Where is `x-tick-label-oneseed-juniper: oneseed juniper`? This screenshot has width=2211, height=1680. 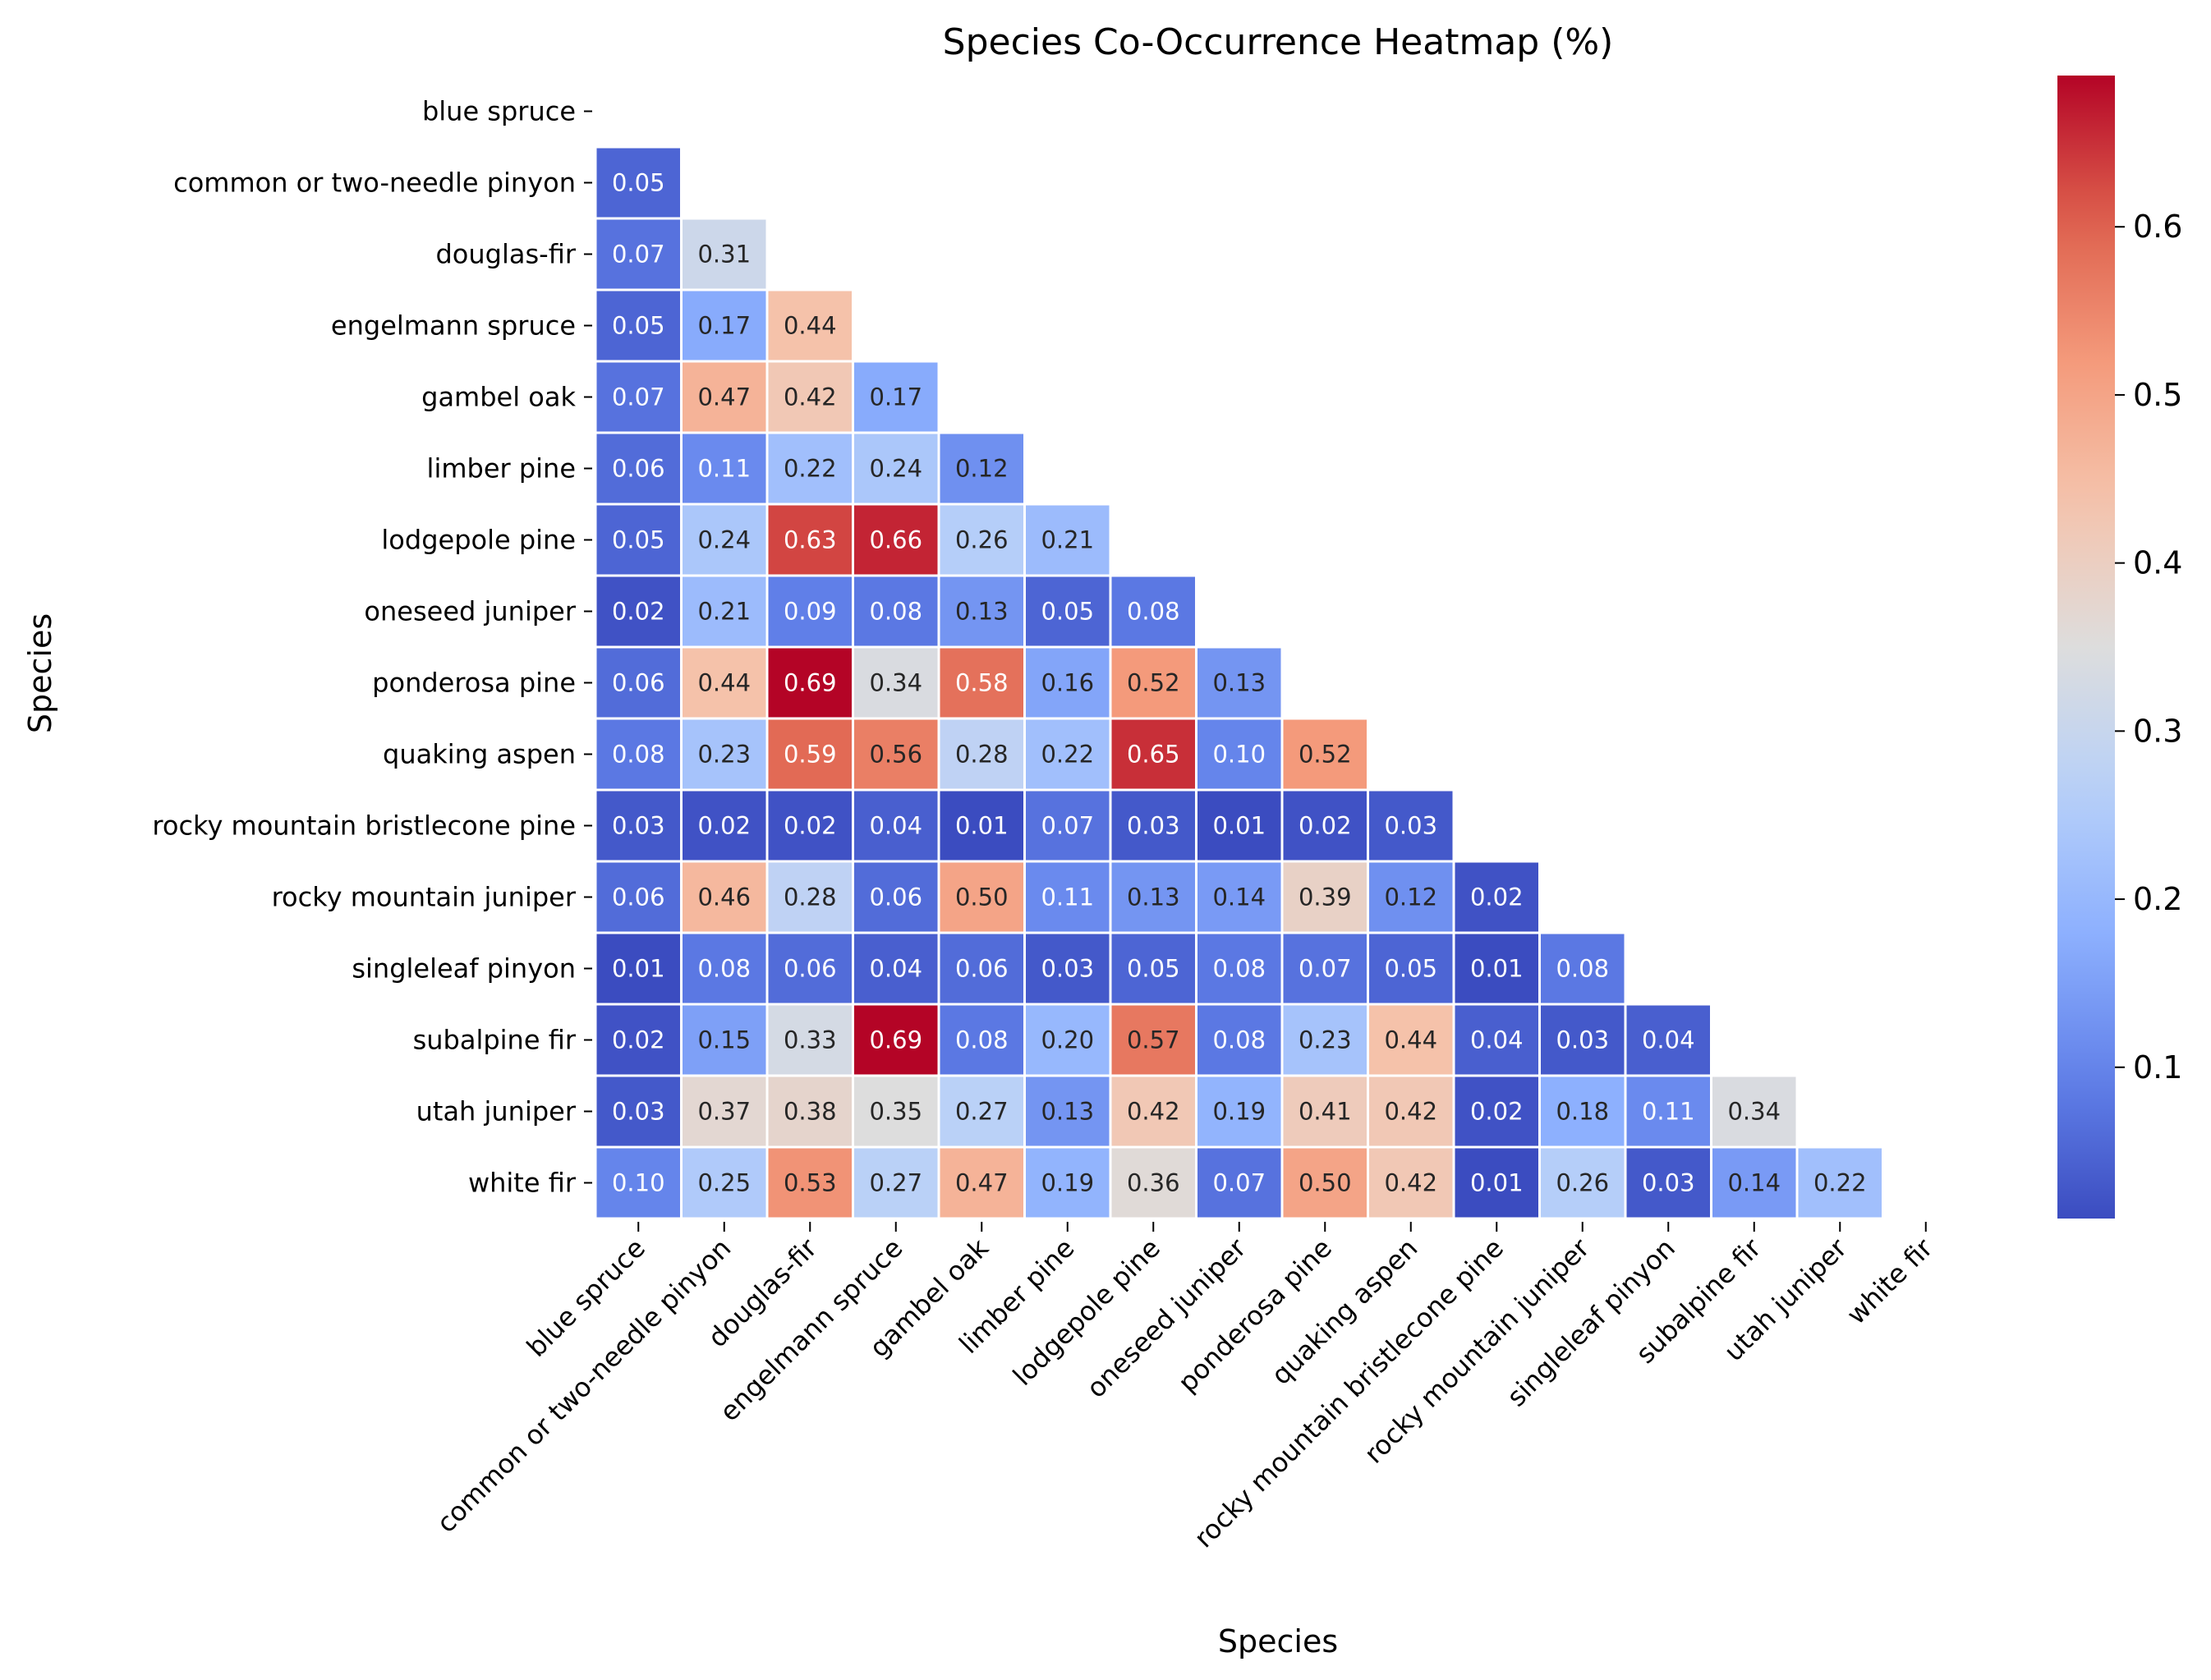
x-tick-label-oneseed-juniper: oneseed juniper is located at coordinates (1166, 1318).